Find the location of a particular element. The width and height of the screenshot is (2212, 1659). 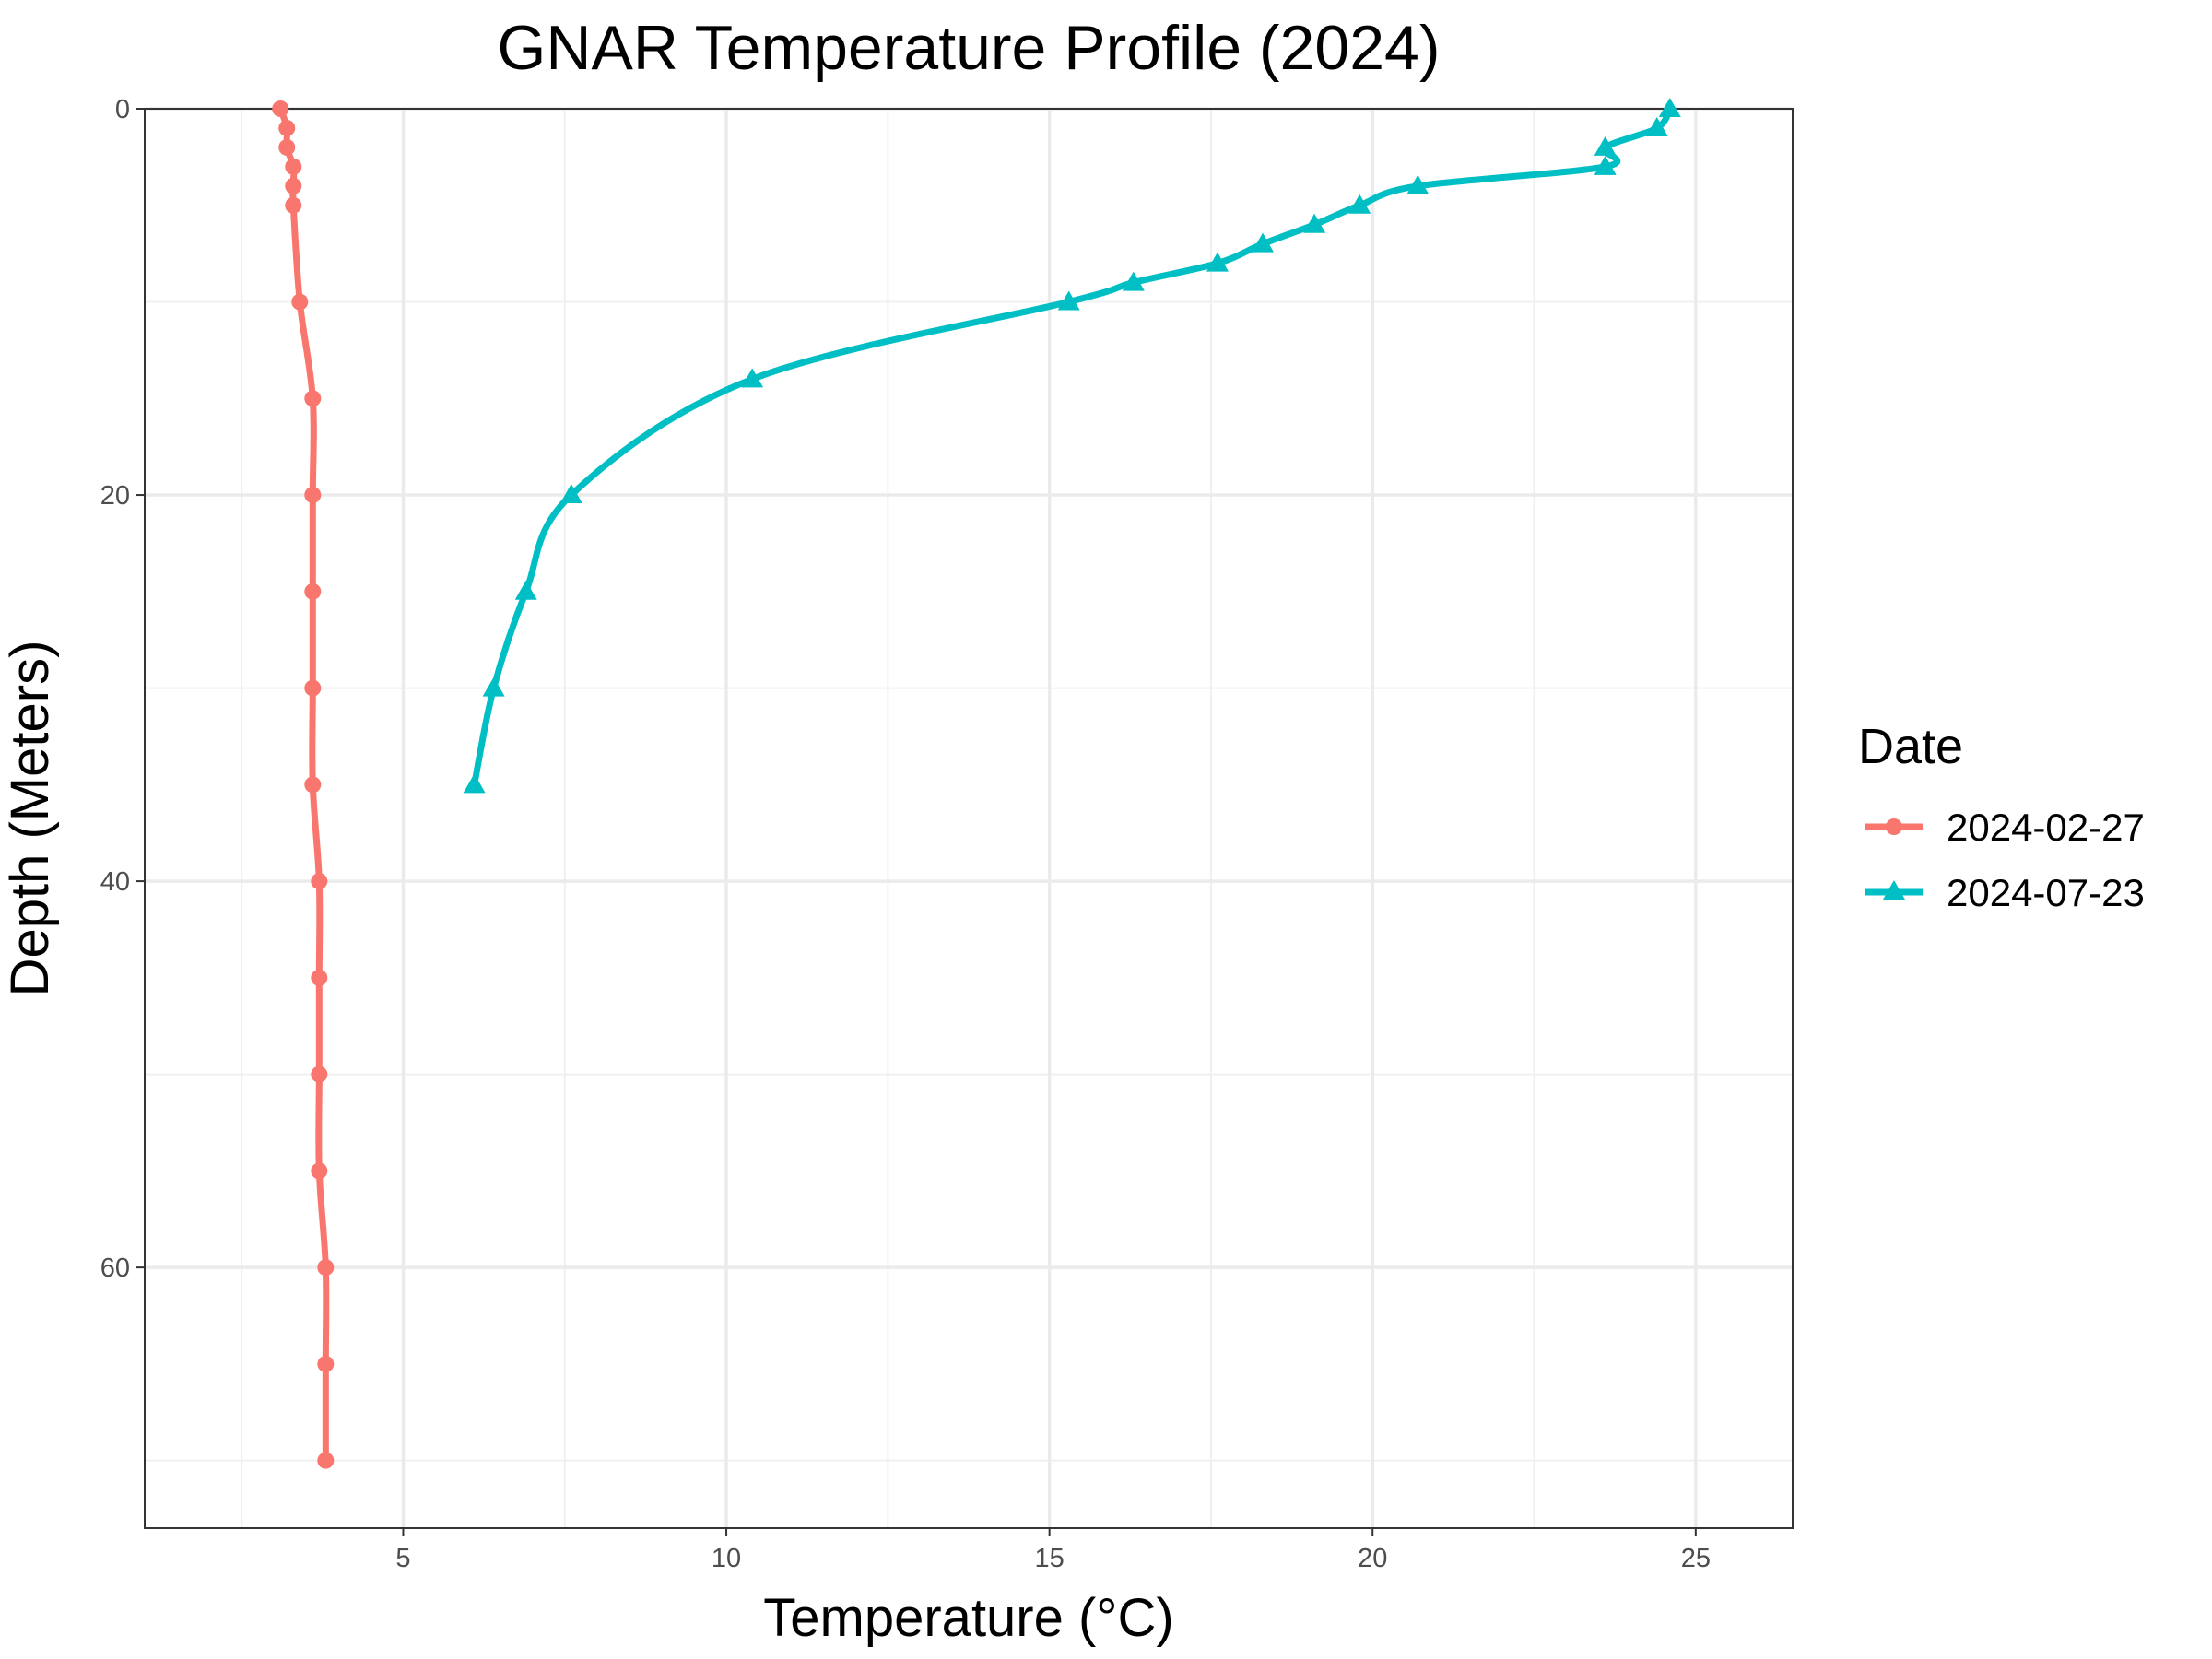

legend-item-1: 2024-02-27 is located at coordinates (2005, 827).